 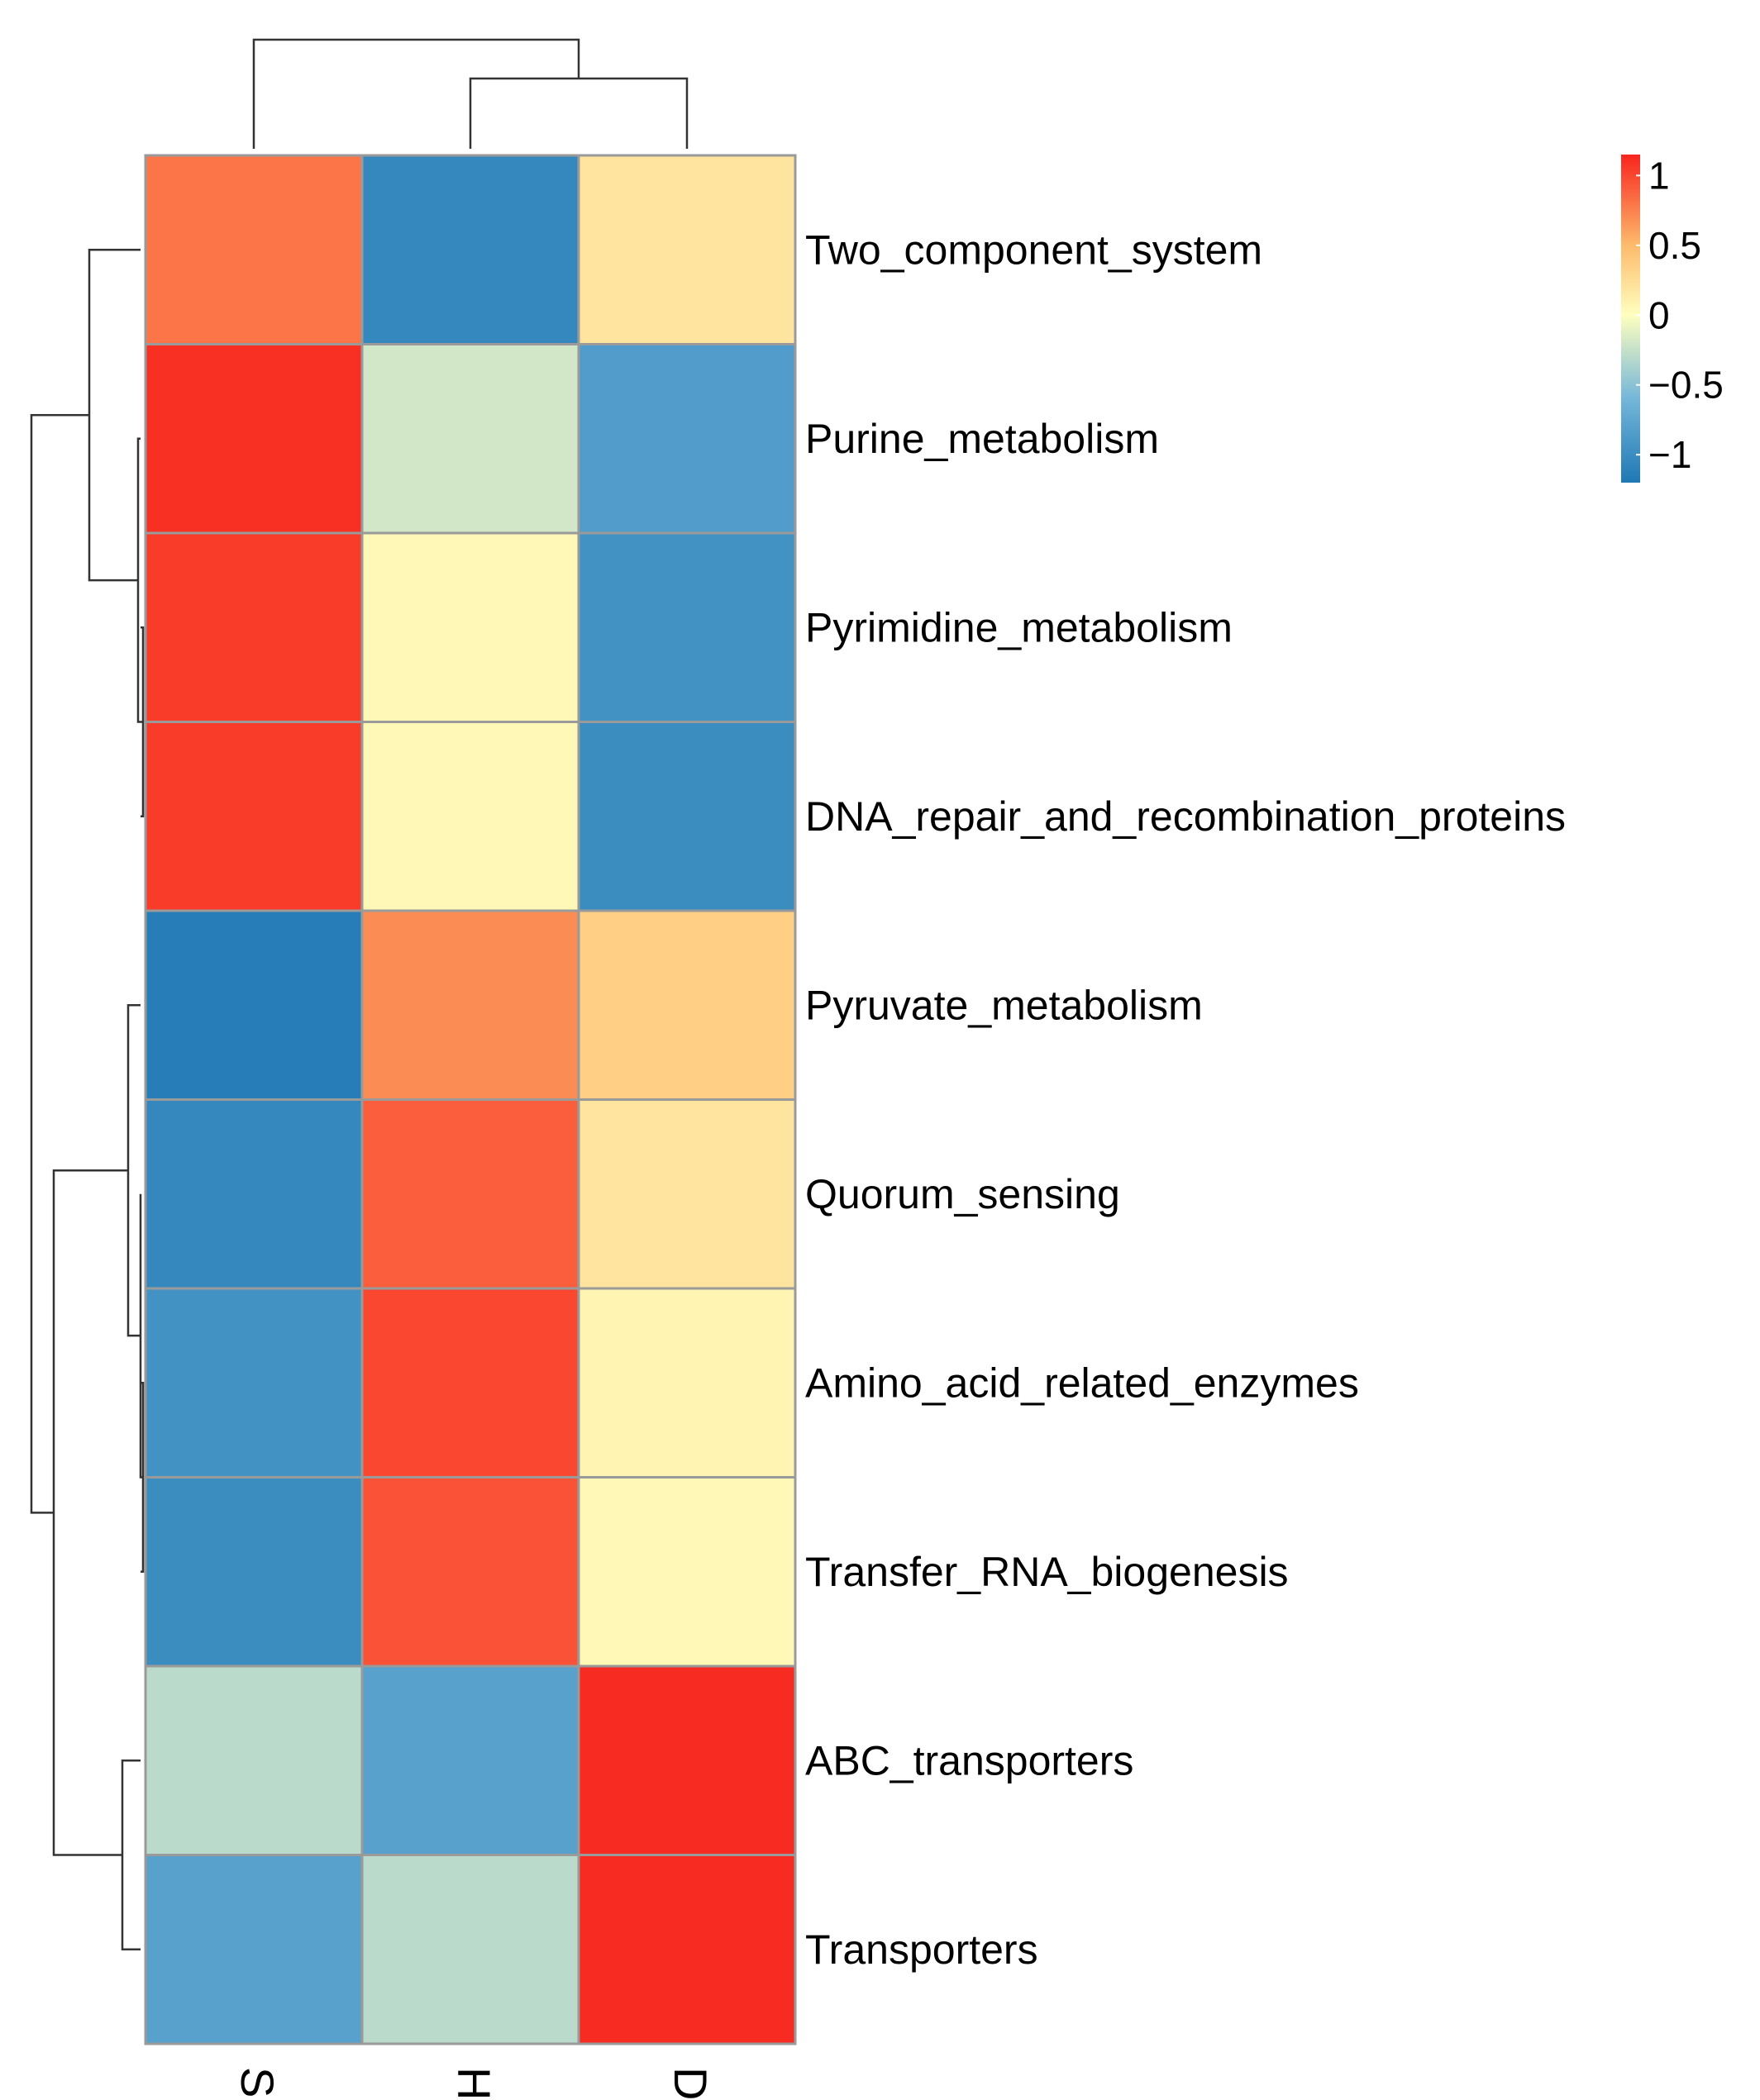 What do you see at coordinates (254, 816) in the screenshot?
I see `heatmap-cell-DNA_repair_and_recombination_proteins-S` at bounding box center [254, 816].